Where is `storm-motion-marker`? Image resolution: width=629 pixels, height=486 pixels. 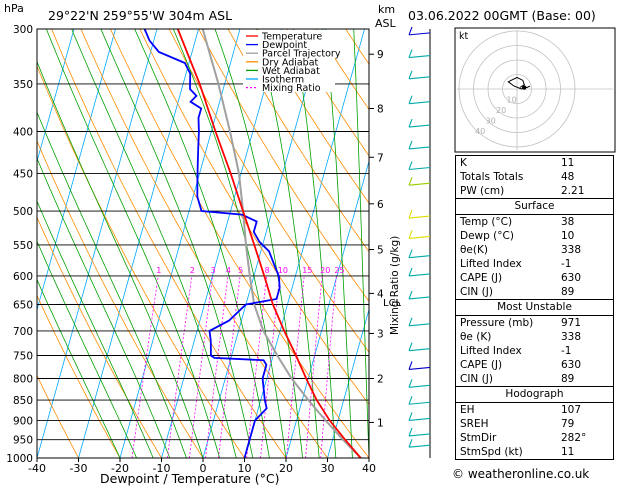
storm-motion-marker is located at coordinates (524, 87).